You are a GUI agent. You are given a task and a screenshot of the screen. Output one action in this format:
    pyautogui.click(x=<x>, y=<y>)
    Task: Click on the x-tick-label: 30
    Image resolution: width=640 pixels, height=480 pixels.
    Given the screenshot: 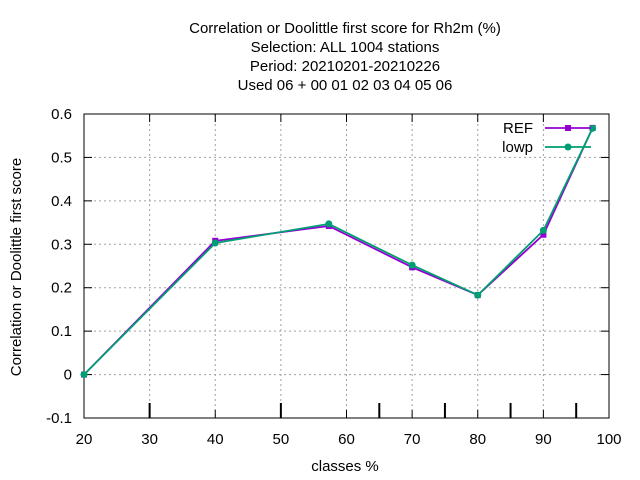 What is the action you would take?
    pyautogui.click(x=149, y=439)
    